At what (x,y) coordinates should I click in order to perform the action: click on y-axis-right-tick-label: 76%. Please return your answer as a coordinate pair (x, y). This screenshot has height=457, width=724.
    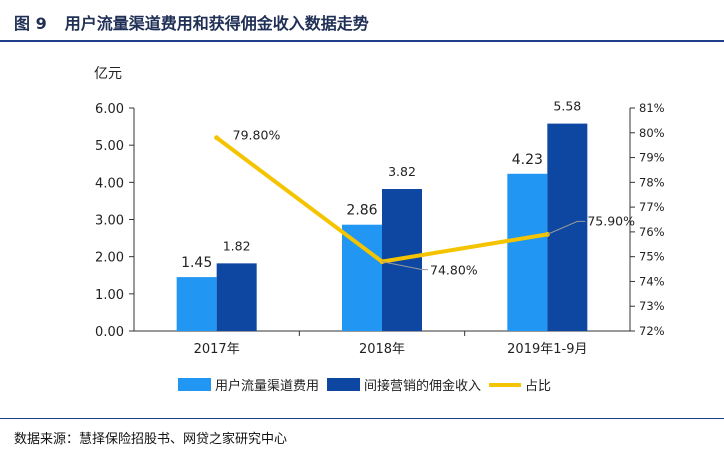
    Looking at the image, I should click on (652, 232).